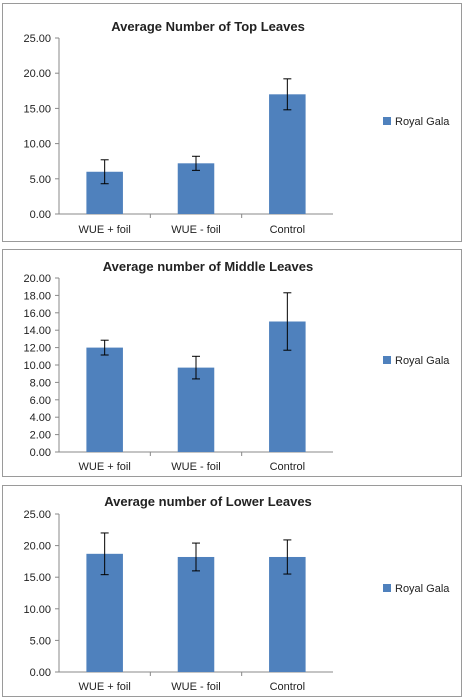  Describe the element at coordinates (40, 401) in the screenshot. I see `y-tick-label: 6.00` at that location.